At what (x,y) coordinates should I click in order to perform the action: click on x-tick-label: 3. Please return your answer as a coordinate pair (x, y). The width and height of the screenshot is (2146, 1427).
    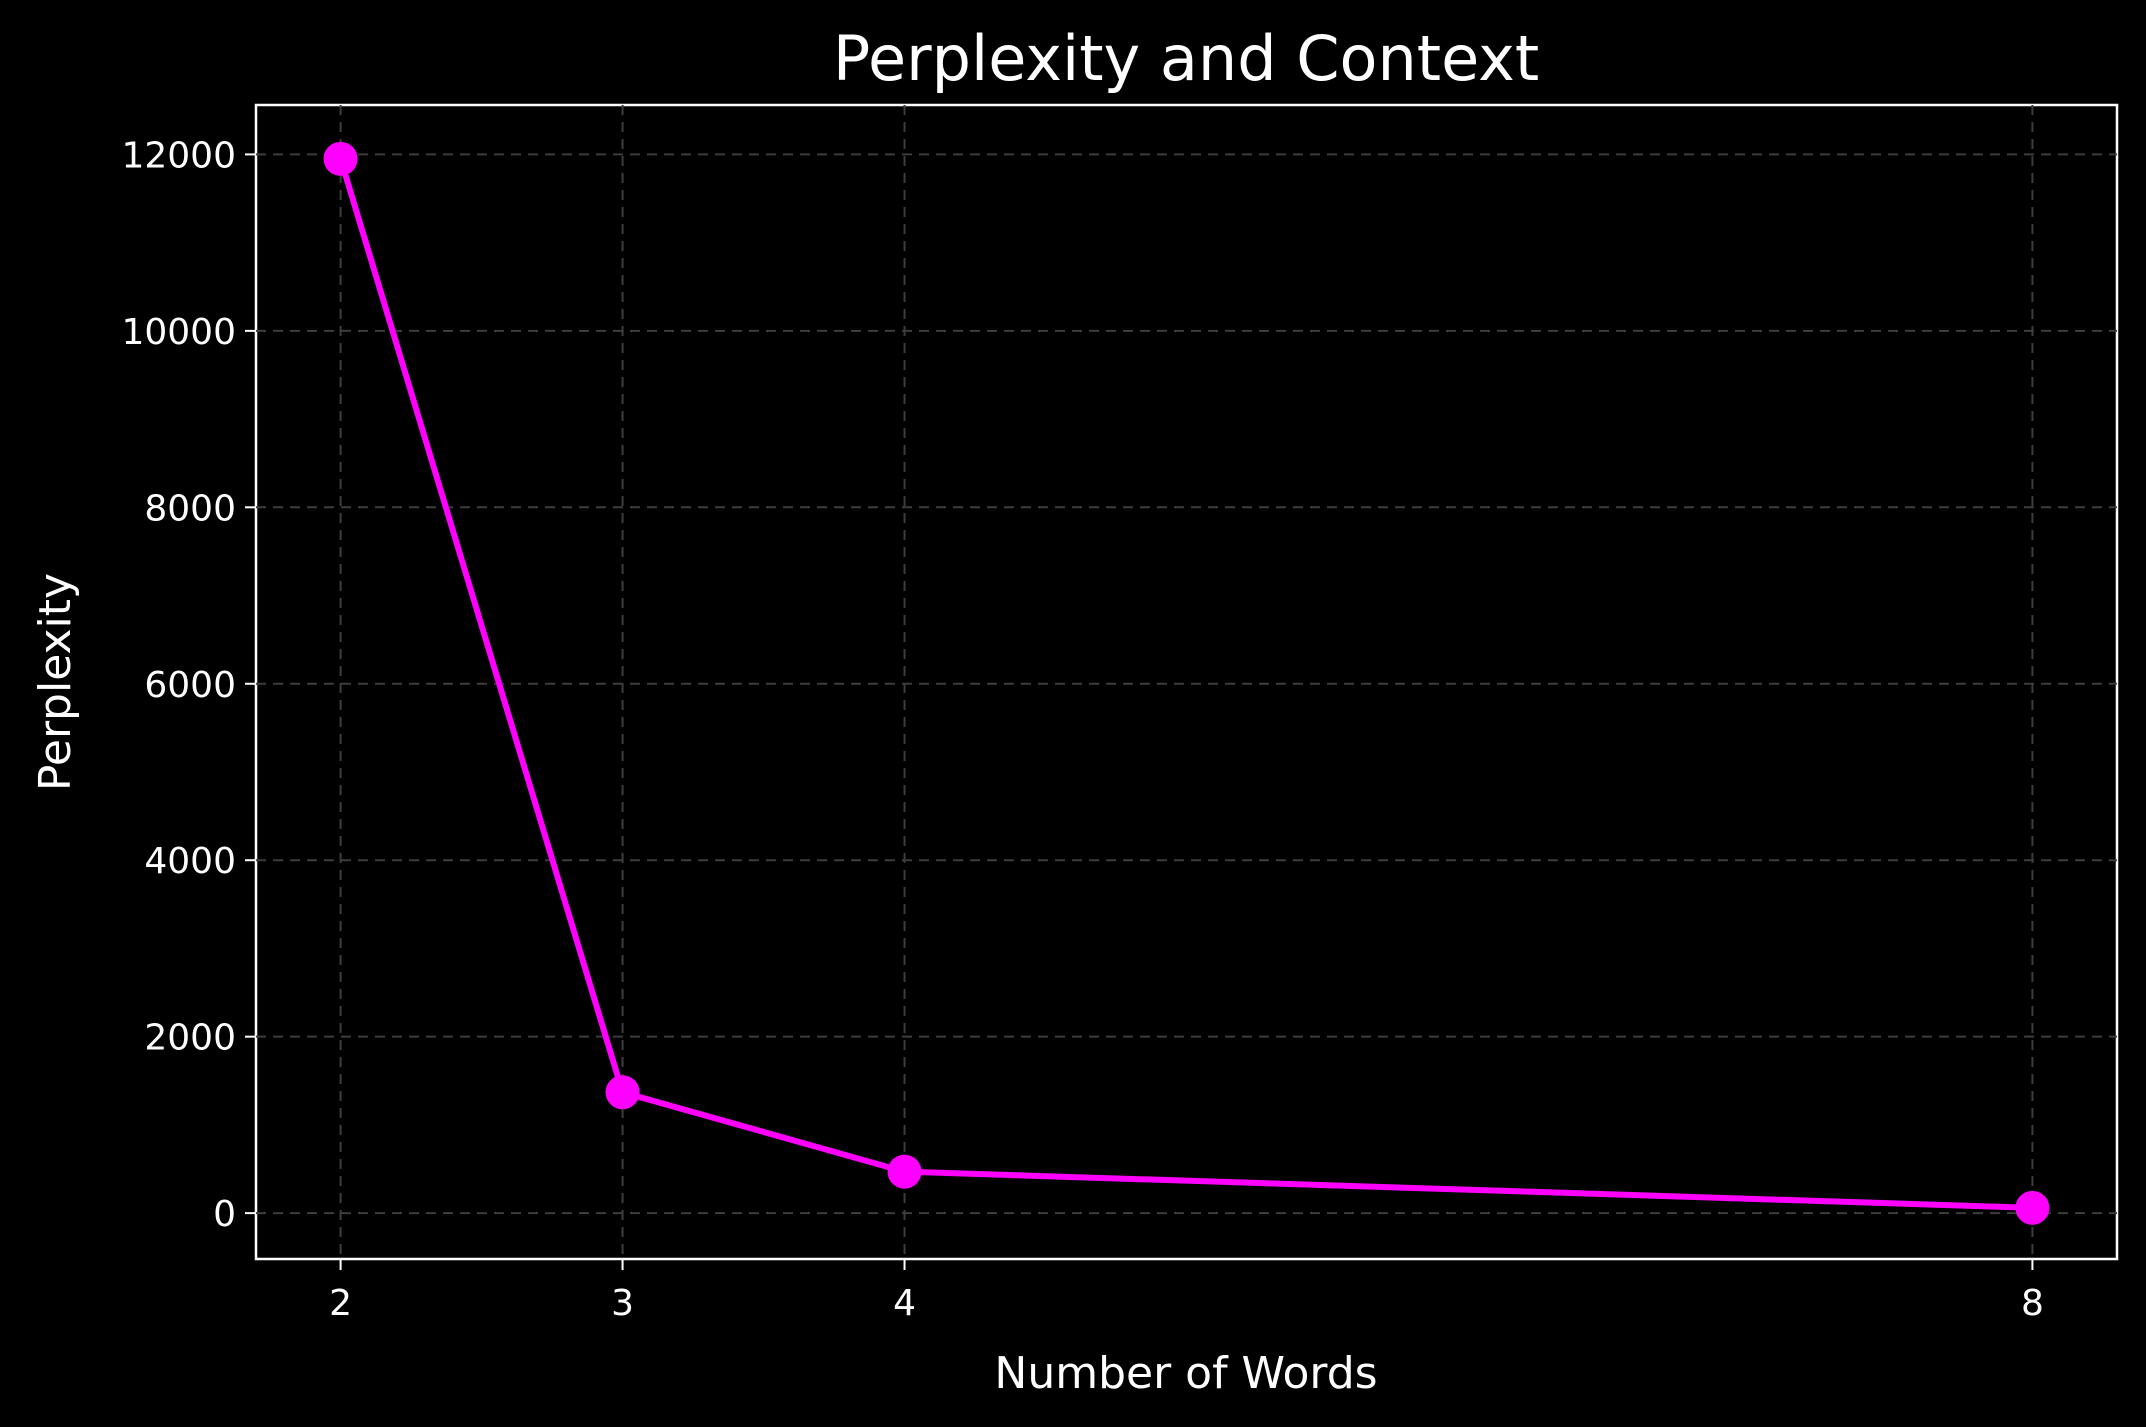
    Looking at the image, I should click on (622, 1303).